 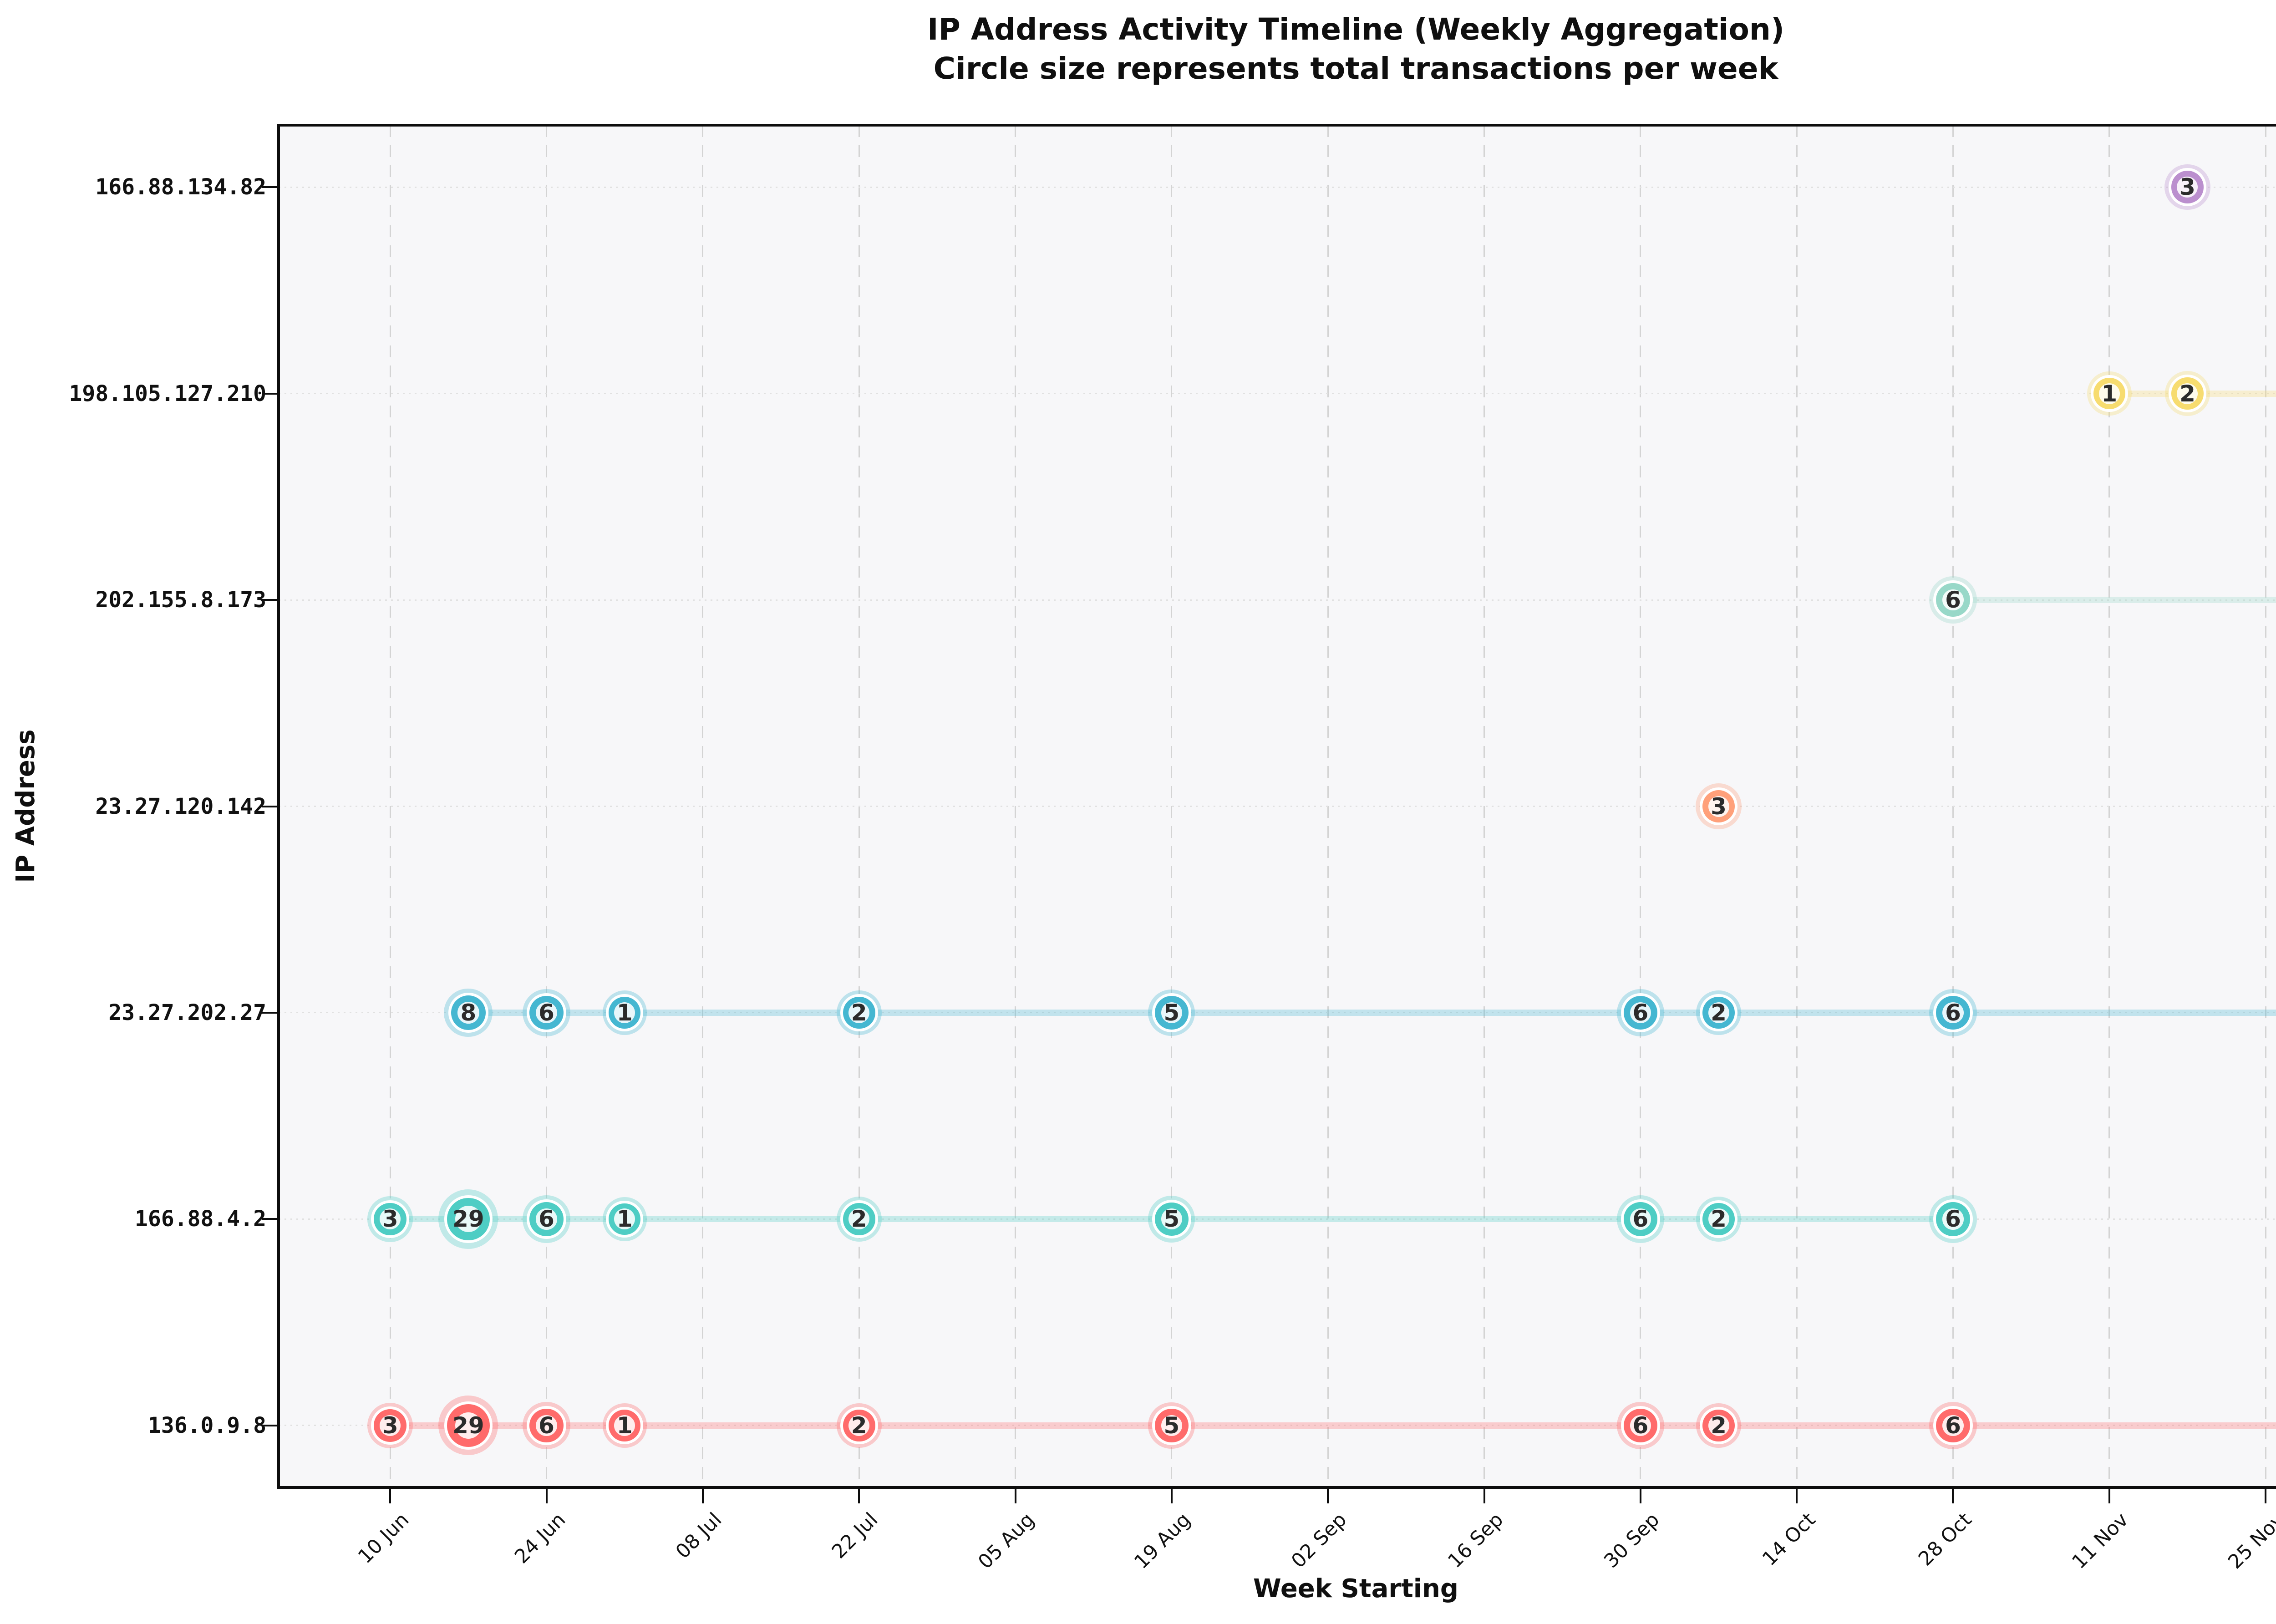 I want to click on data-point-value: 8, so click(x=468, y=1012).